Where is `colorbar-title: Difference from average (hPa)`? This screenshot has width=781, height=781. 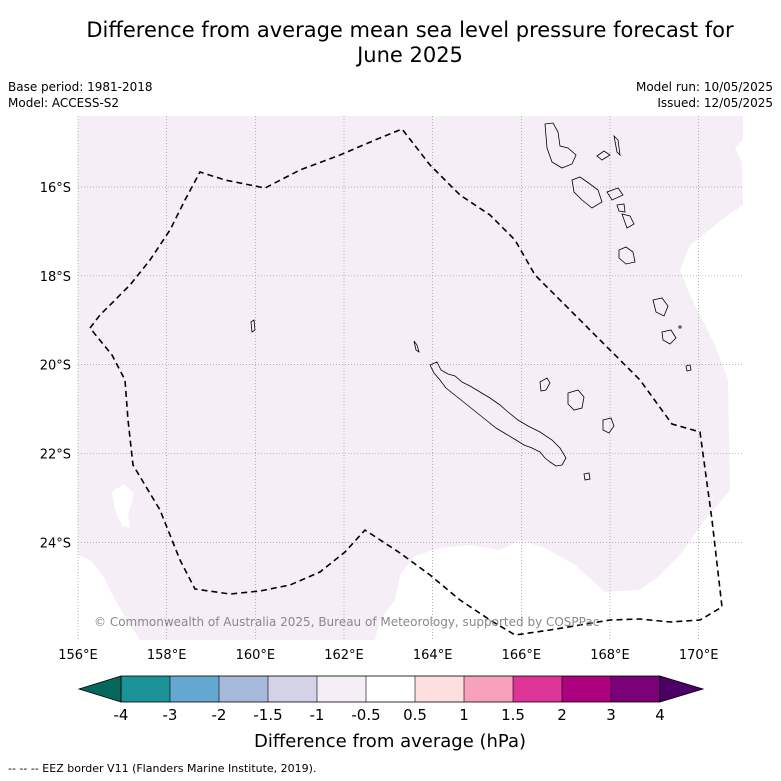
colorbar-title: Difference from average (hPa) is located at coordinates (390, 741).